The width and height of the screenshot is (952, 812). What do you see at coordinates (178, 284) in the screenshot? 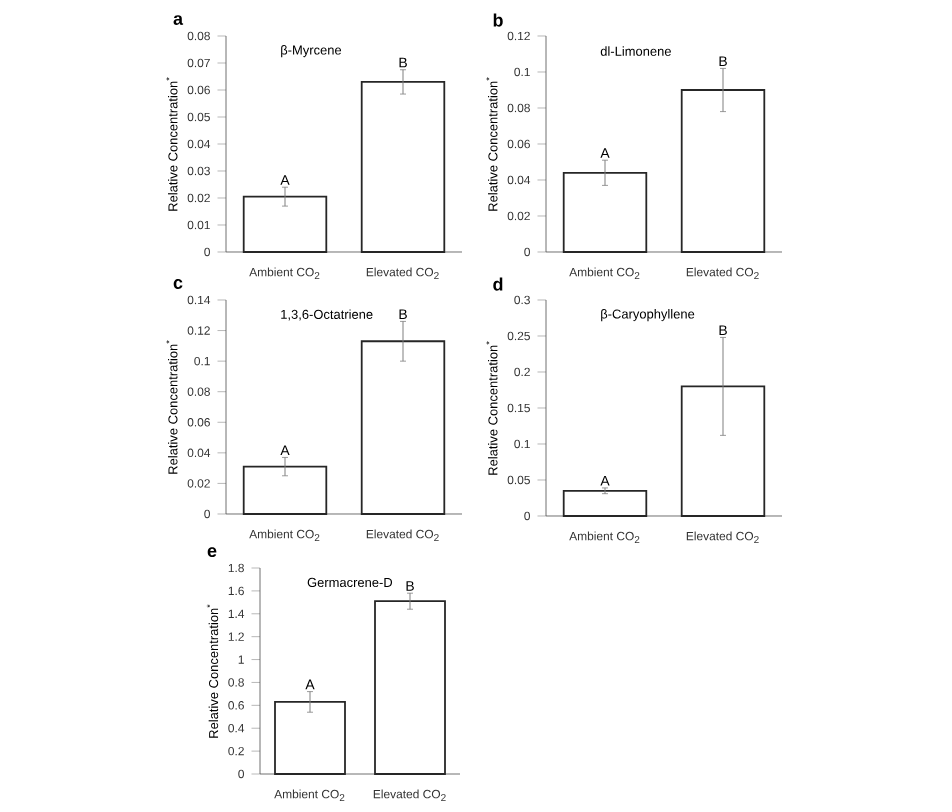
I see `chart-title: c` at bounding box center [178, 284].